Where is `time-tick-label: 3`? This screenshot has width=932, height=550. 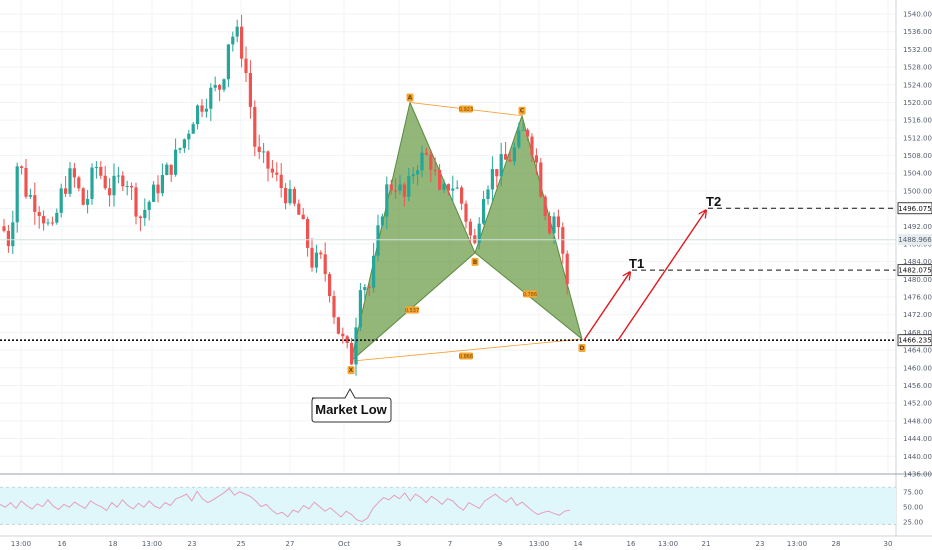
time-tick-label: 3 is located at coordinates (399, 544).